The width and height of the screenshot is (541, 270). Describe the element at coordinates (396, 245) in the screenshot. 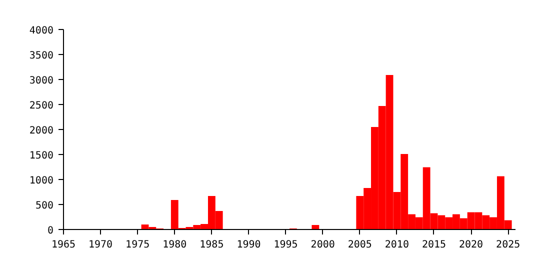

I see `x-tick-label: 2010` at that location.